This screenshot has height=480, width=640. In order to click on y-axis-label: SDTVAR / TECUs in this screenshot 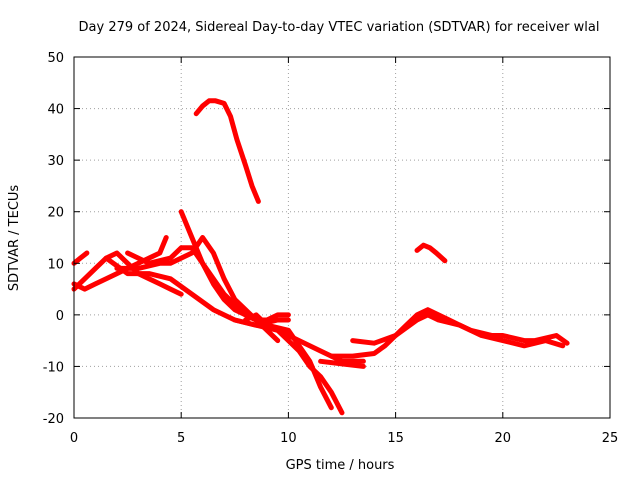, I will do `click(14, 238)`.